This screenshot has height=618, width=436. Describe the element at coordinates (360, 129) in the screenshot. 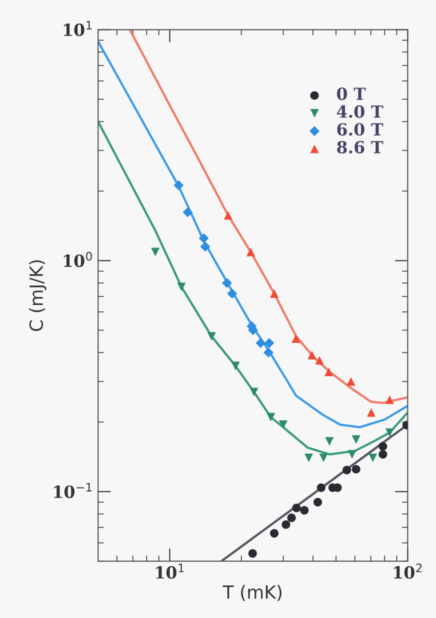

I see `legend-label: 6.0 T` at that location.